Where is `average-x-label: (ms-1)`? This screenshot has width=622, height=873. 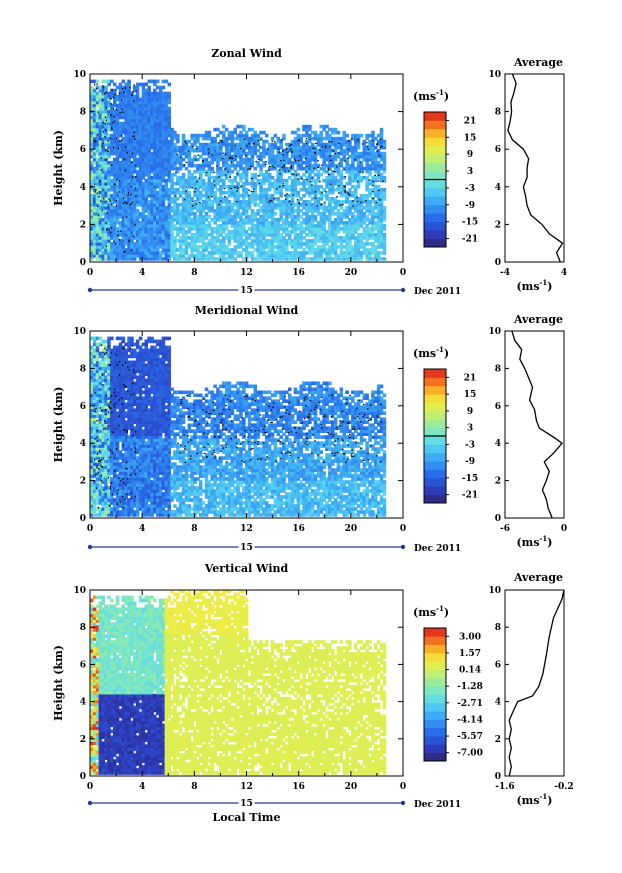
average-x-label: (ms-1) is located at coordinates (534, 285).